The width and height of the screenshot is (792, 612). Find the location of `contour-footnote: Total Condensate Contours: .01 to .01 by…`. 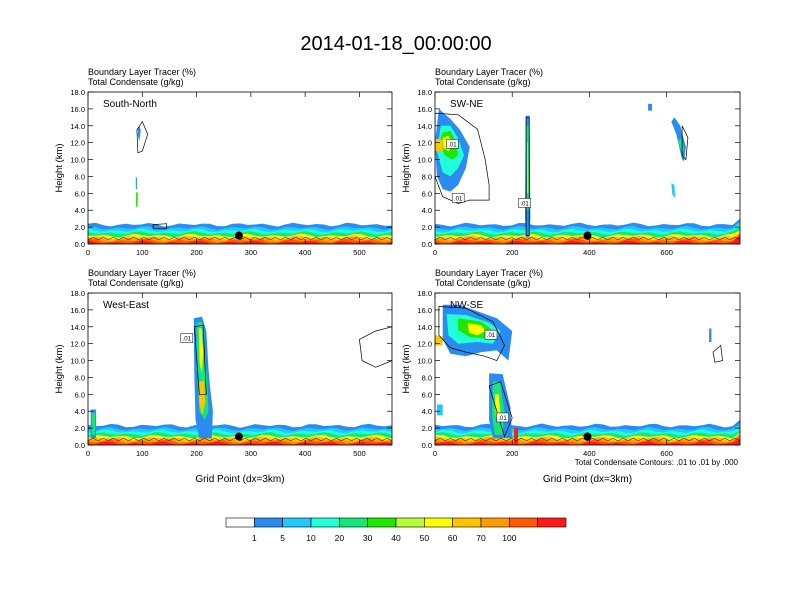

contour-footnote: Total Condensate Contours: .01 to .01 by… is located at coordinates (657, 462).